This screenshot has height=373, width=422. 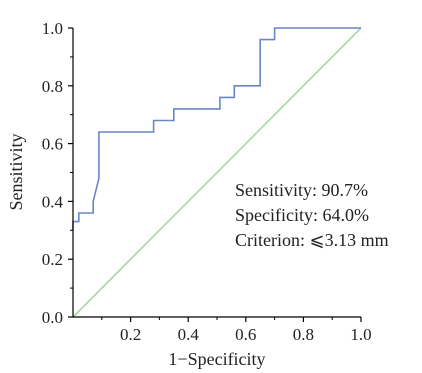 What do you see at coordinates (189, 334) in the screenshot?
I see `x-tick-label: 0.4` at bounding box center [189, 334].